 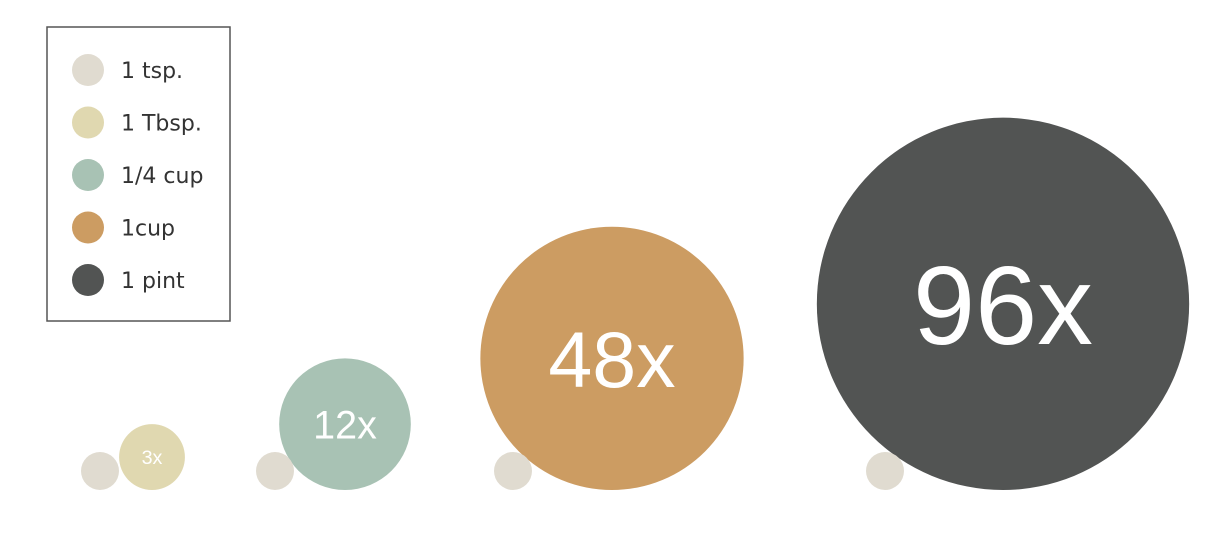 What do you see at coordinates (161, 124) in the screenshot?
I see `legend-label: 1 Tbsp.` at bounding box center [161, 124].